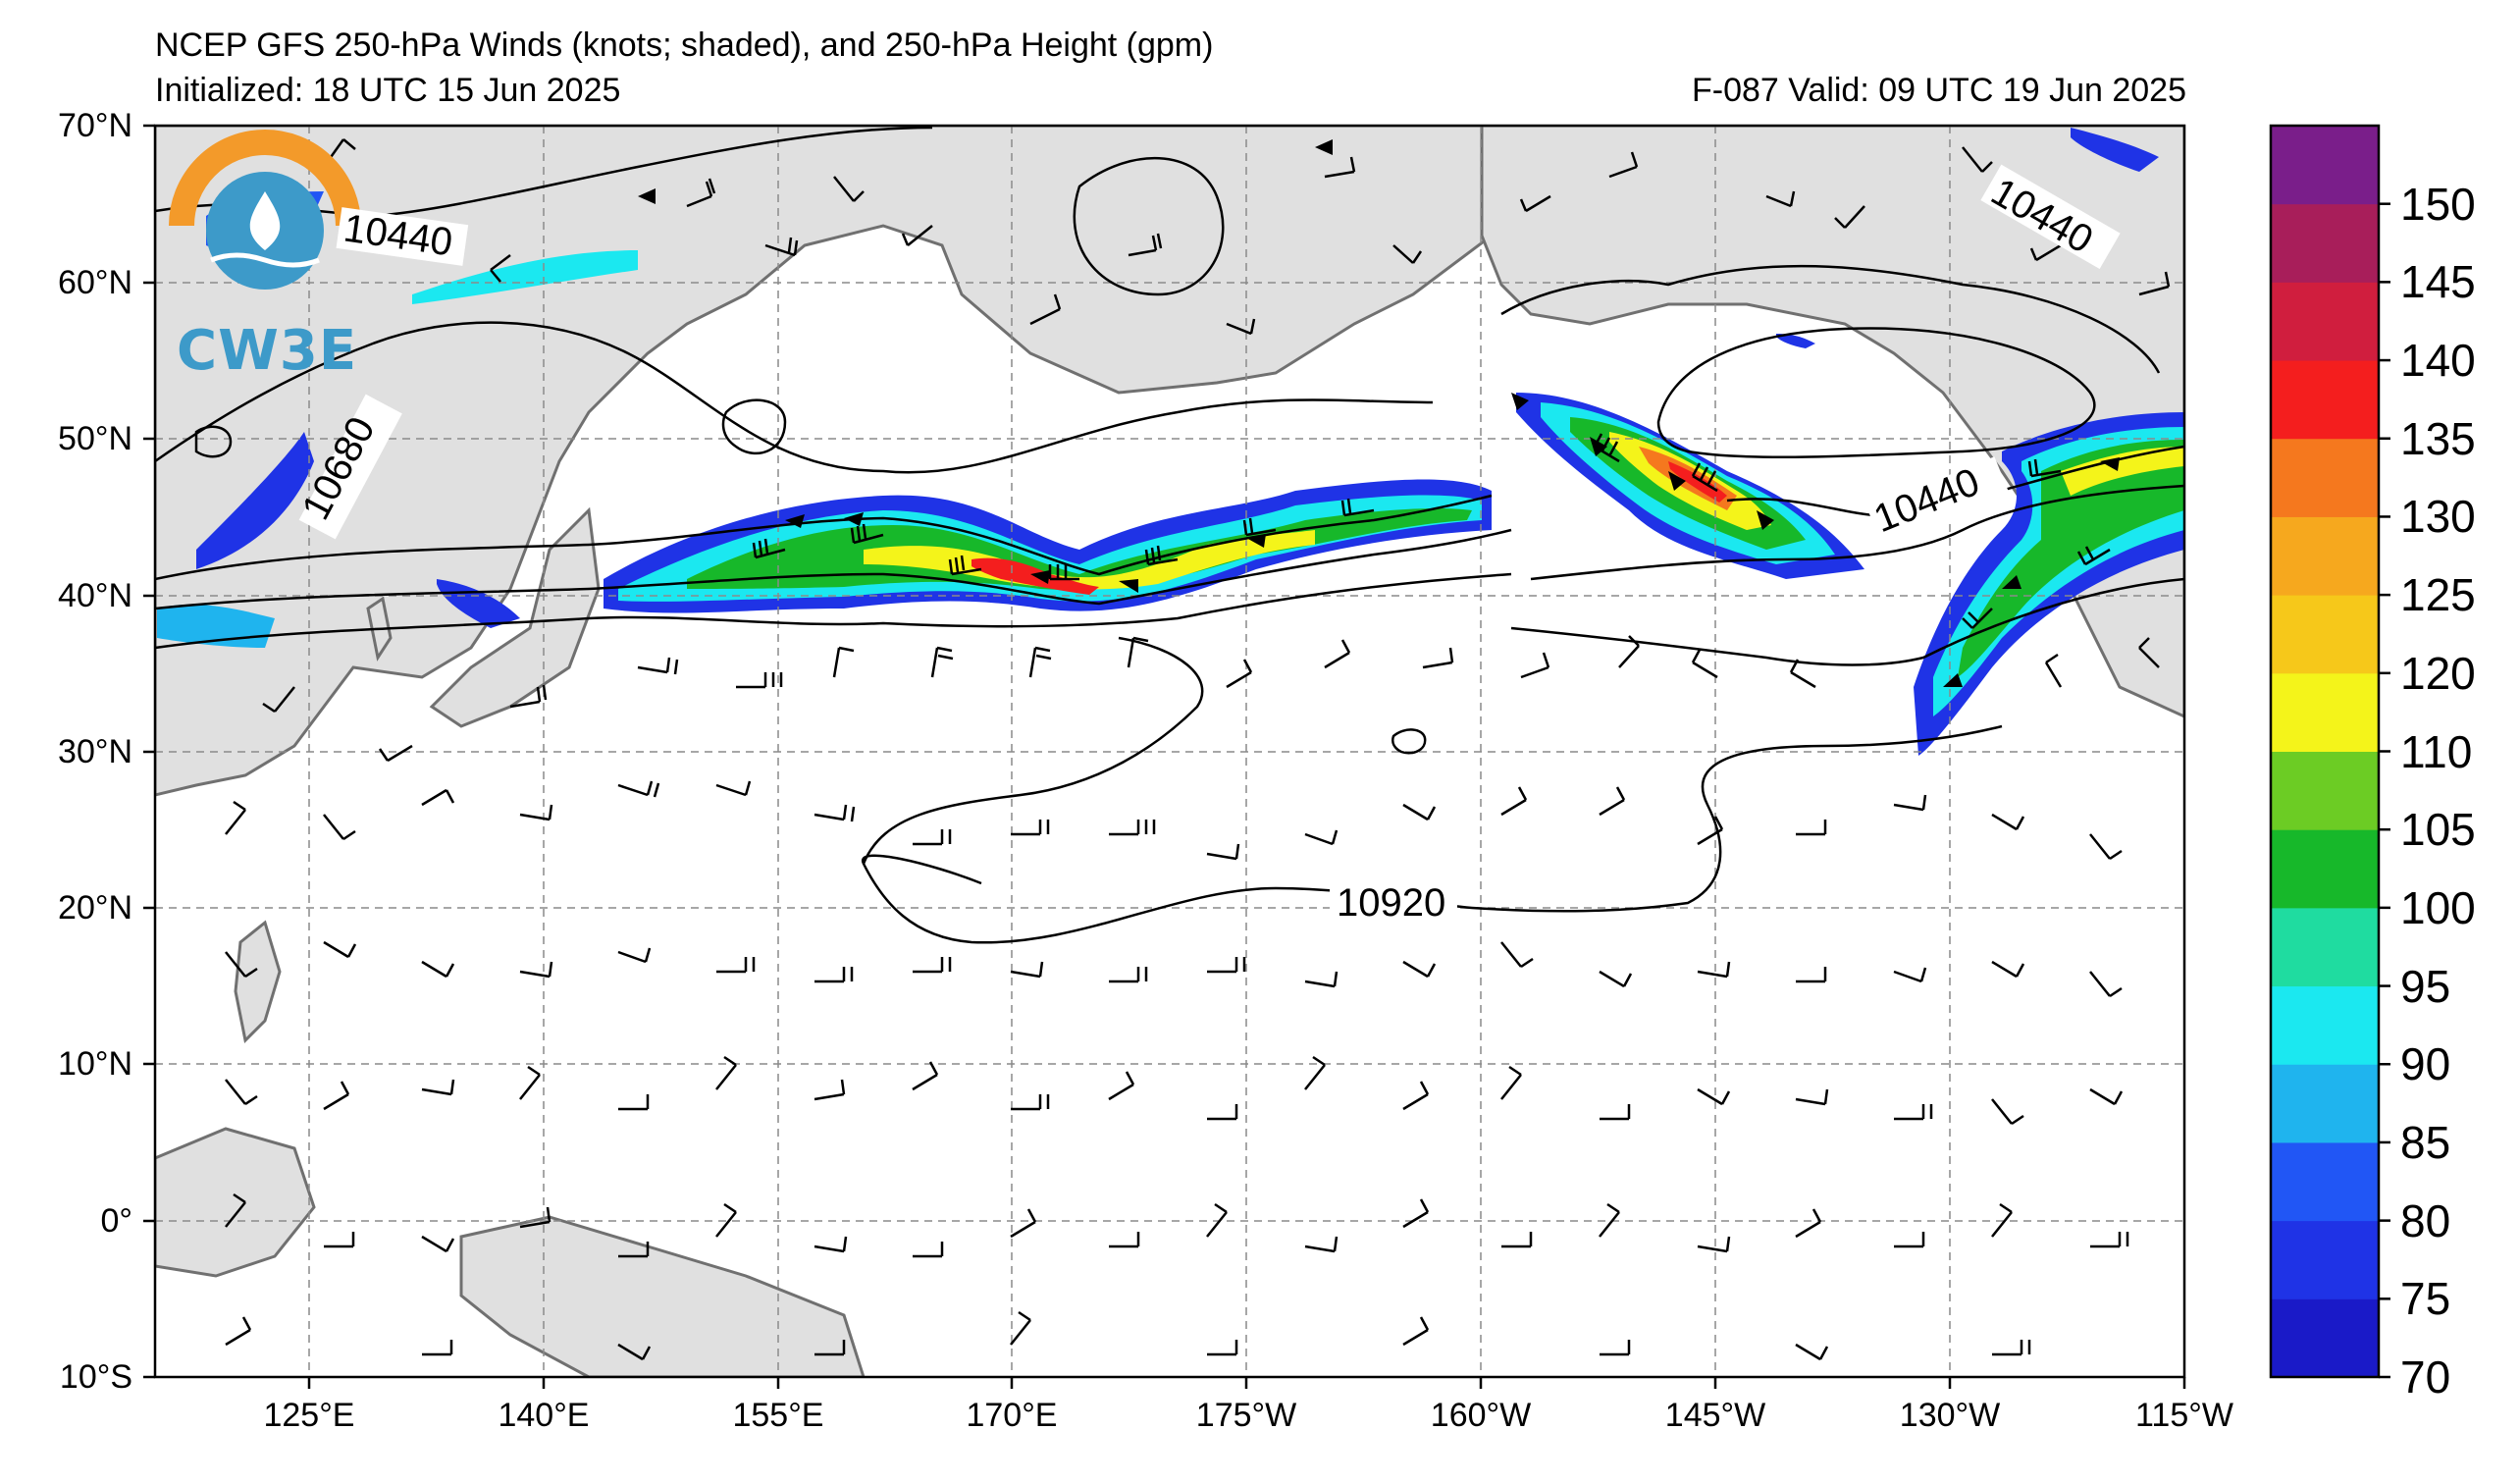 This screenshot has width=2520, height=1483. What do you see at coordinates (265, 221) in the screenshot?
I see `logo-drop-icon` at bounding box center [265, 221].